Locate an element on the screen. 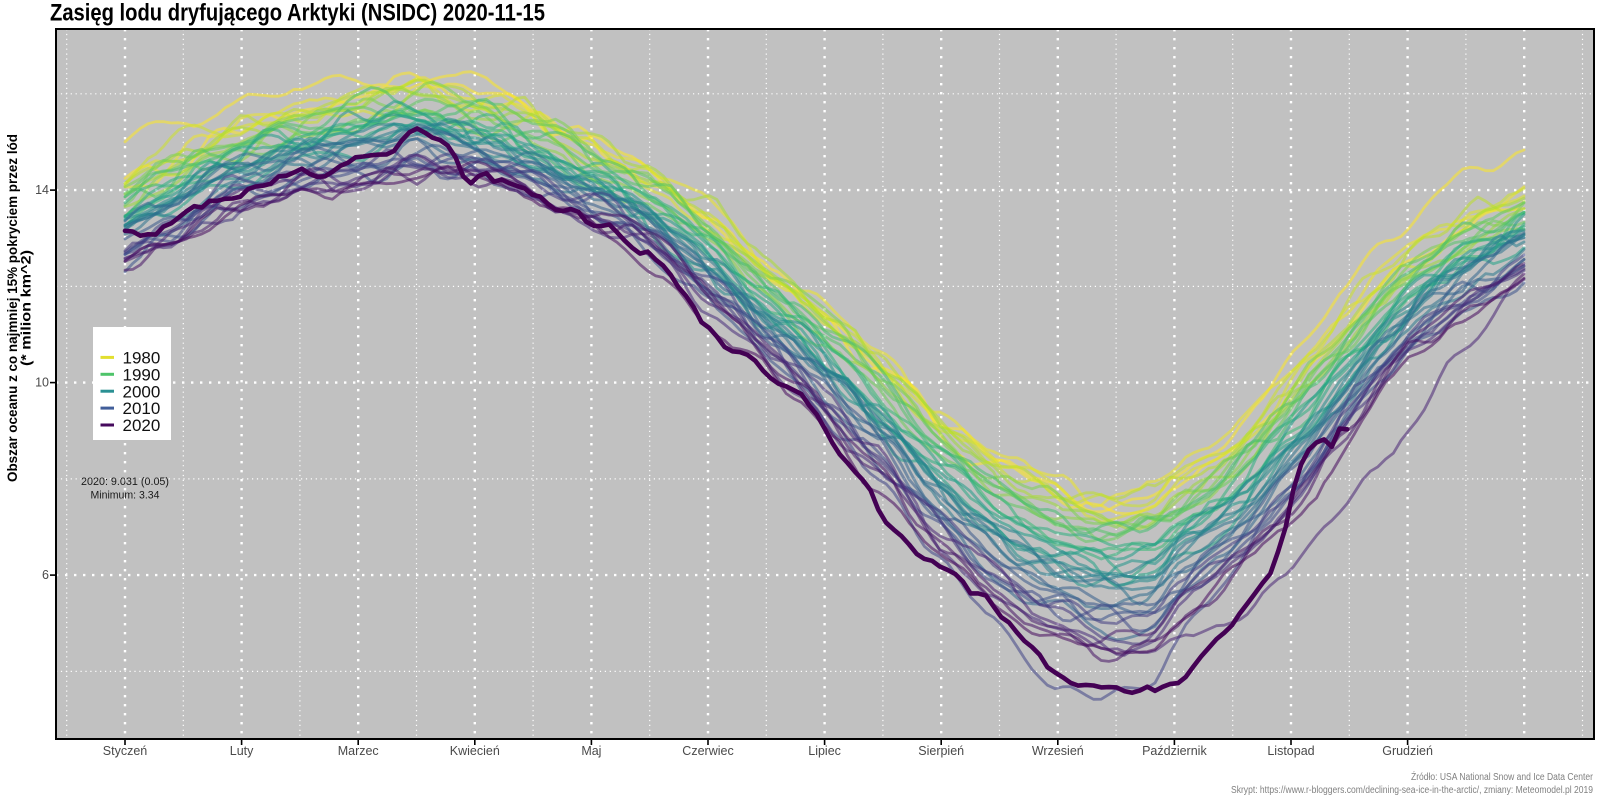 The height and width of the screenshot is (800, 1600). svg-text: Sierpień is located at coordinates (941, 751).